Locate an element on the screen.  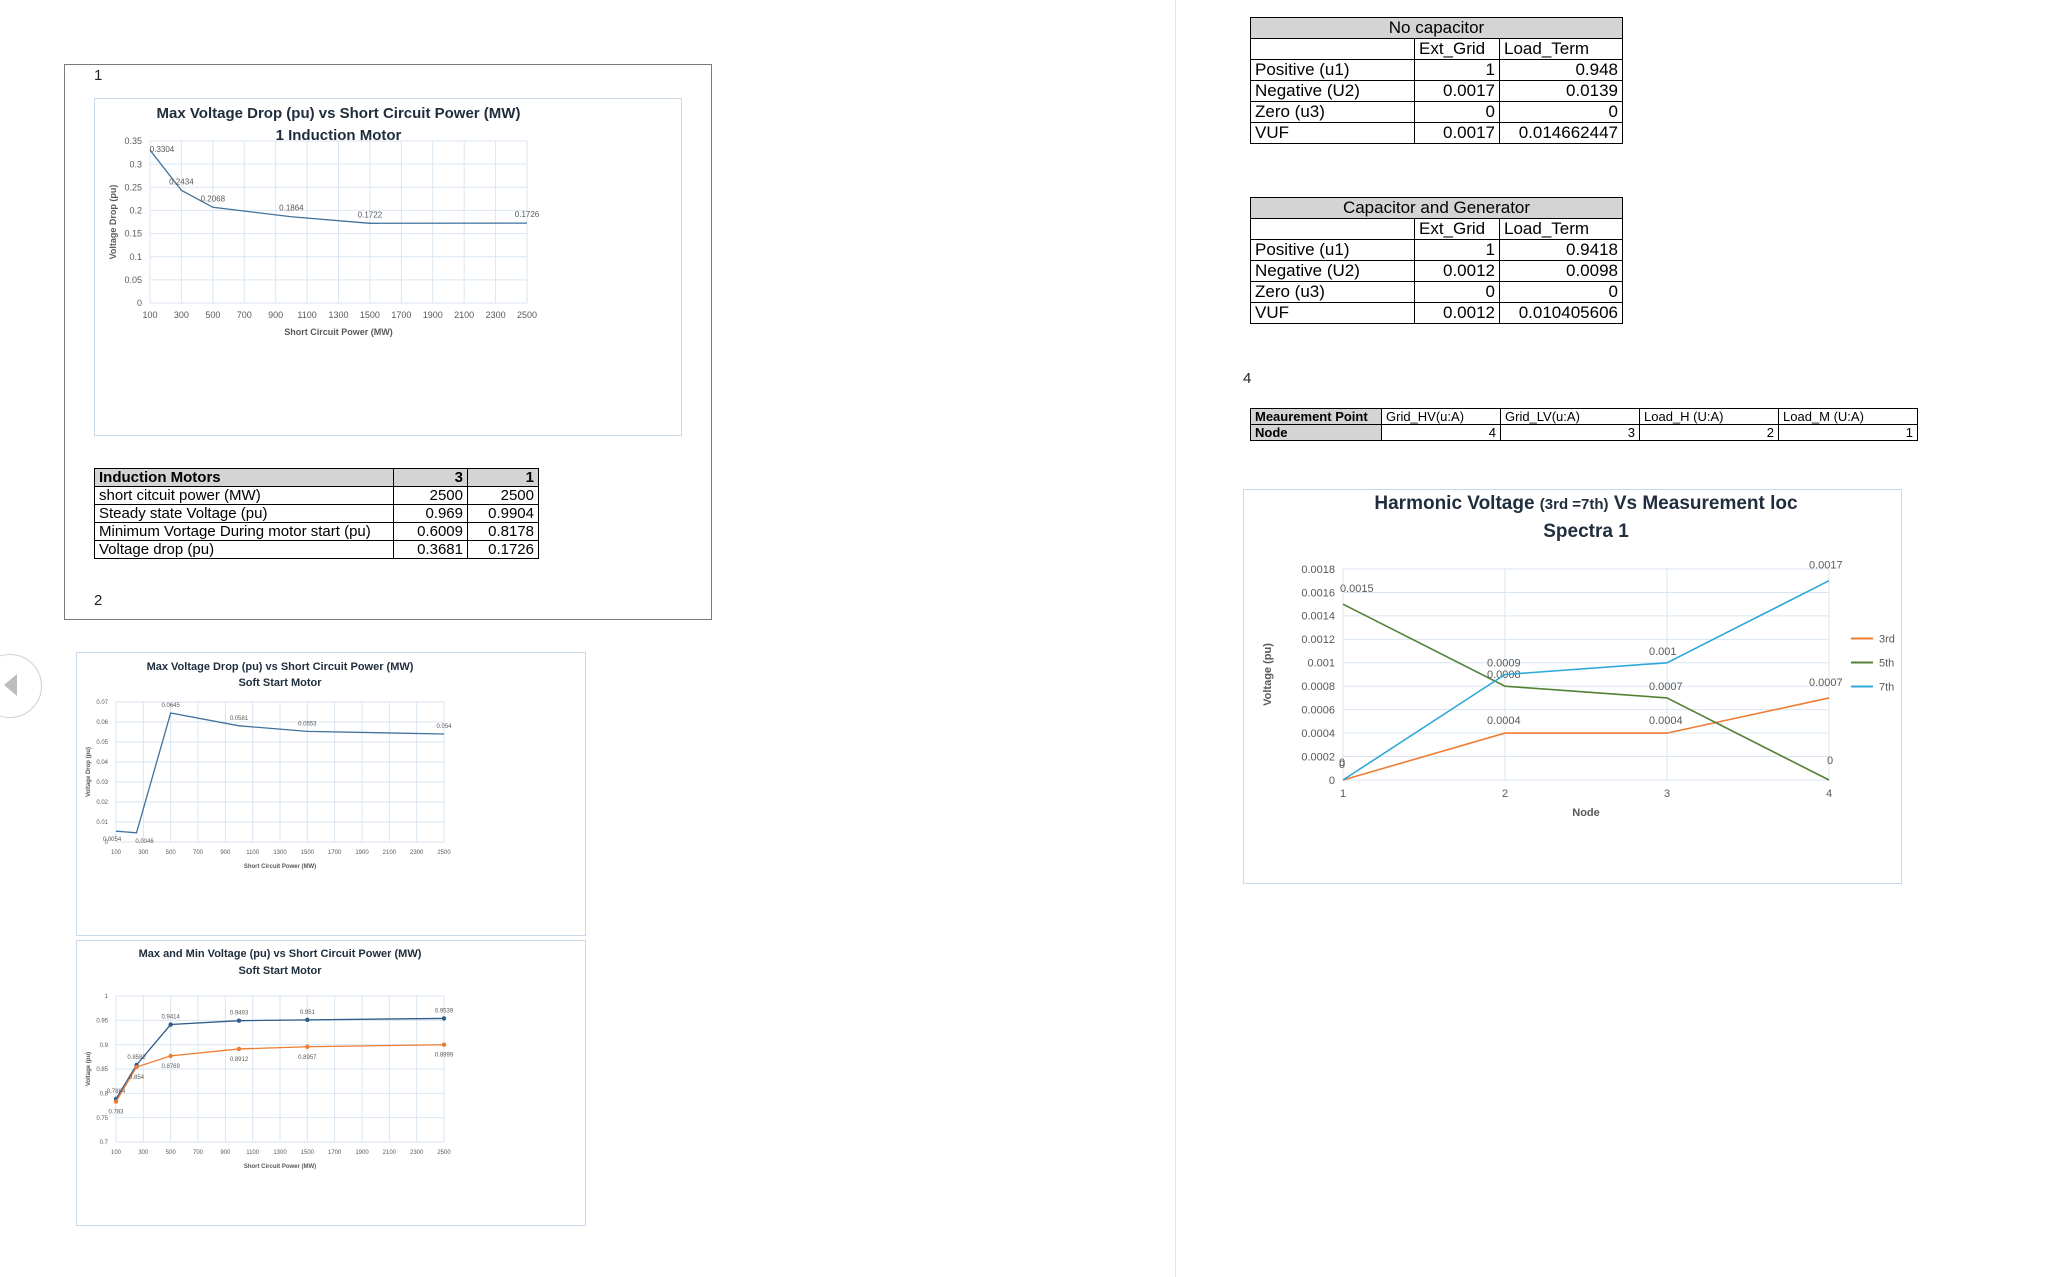
table-cell: 0.9418 is located at coordinates (1561, 250).